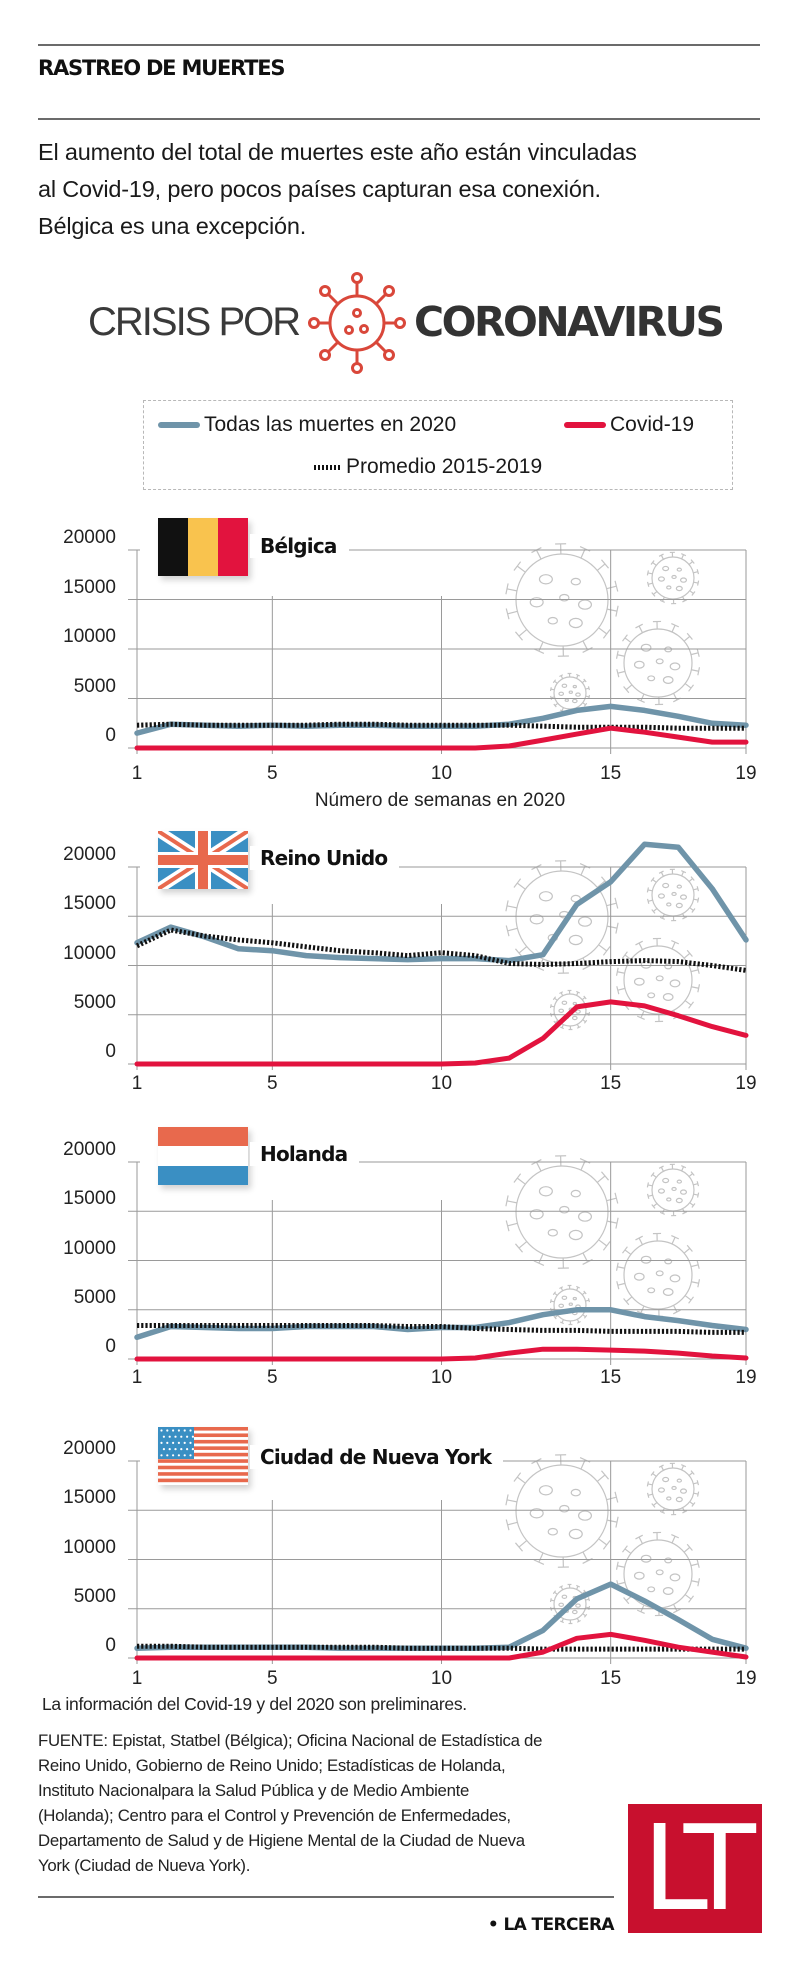 The image size is (800, 1973). I want to click on la-tercera-logo: LT, so click(695, 1868).